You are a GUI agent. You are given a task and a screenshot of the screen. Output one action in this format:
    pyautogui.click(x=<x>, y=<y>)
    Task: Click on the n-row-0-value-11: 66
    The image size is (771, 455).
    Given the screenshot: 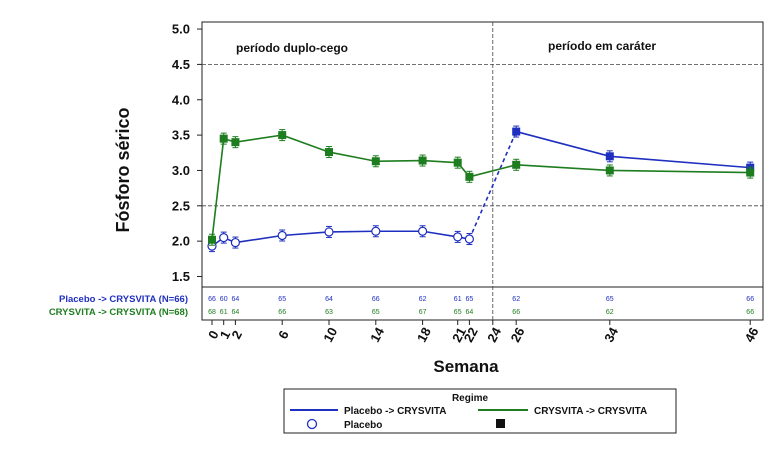 What is the action you would take?
    pyautogui.click(x=750, y=299)
    